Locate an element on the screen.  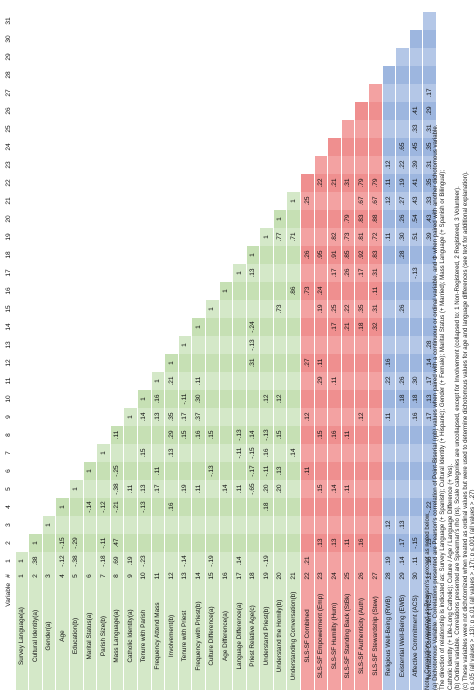
table-cell: .17 is located at coordinates (402, 543).